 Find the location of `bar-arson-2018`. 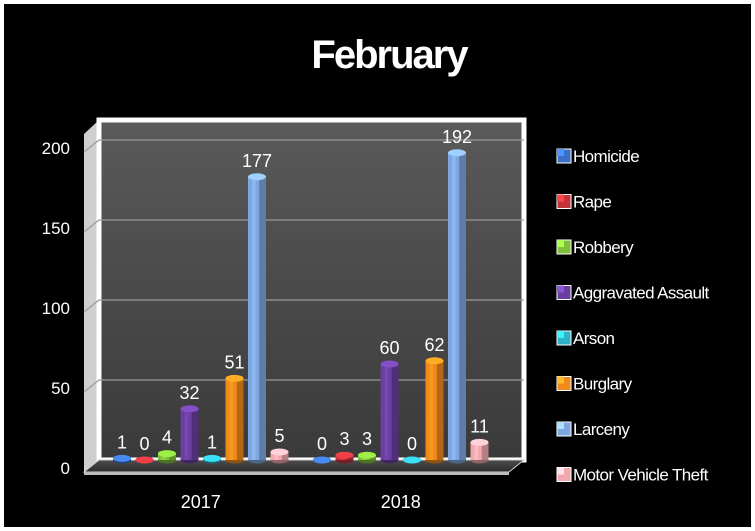

bar-arson-2018 is located at coordinates (412, 460).